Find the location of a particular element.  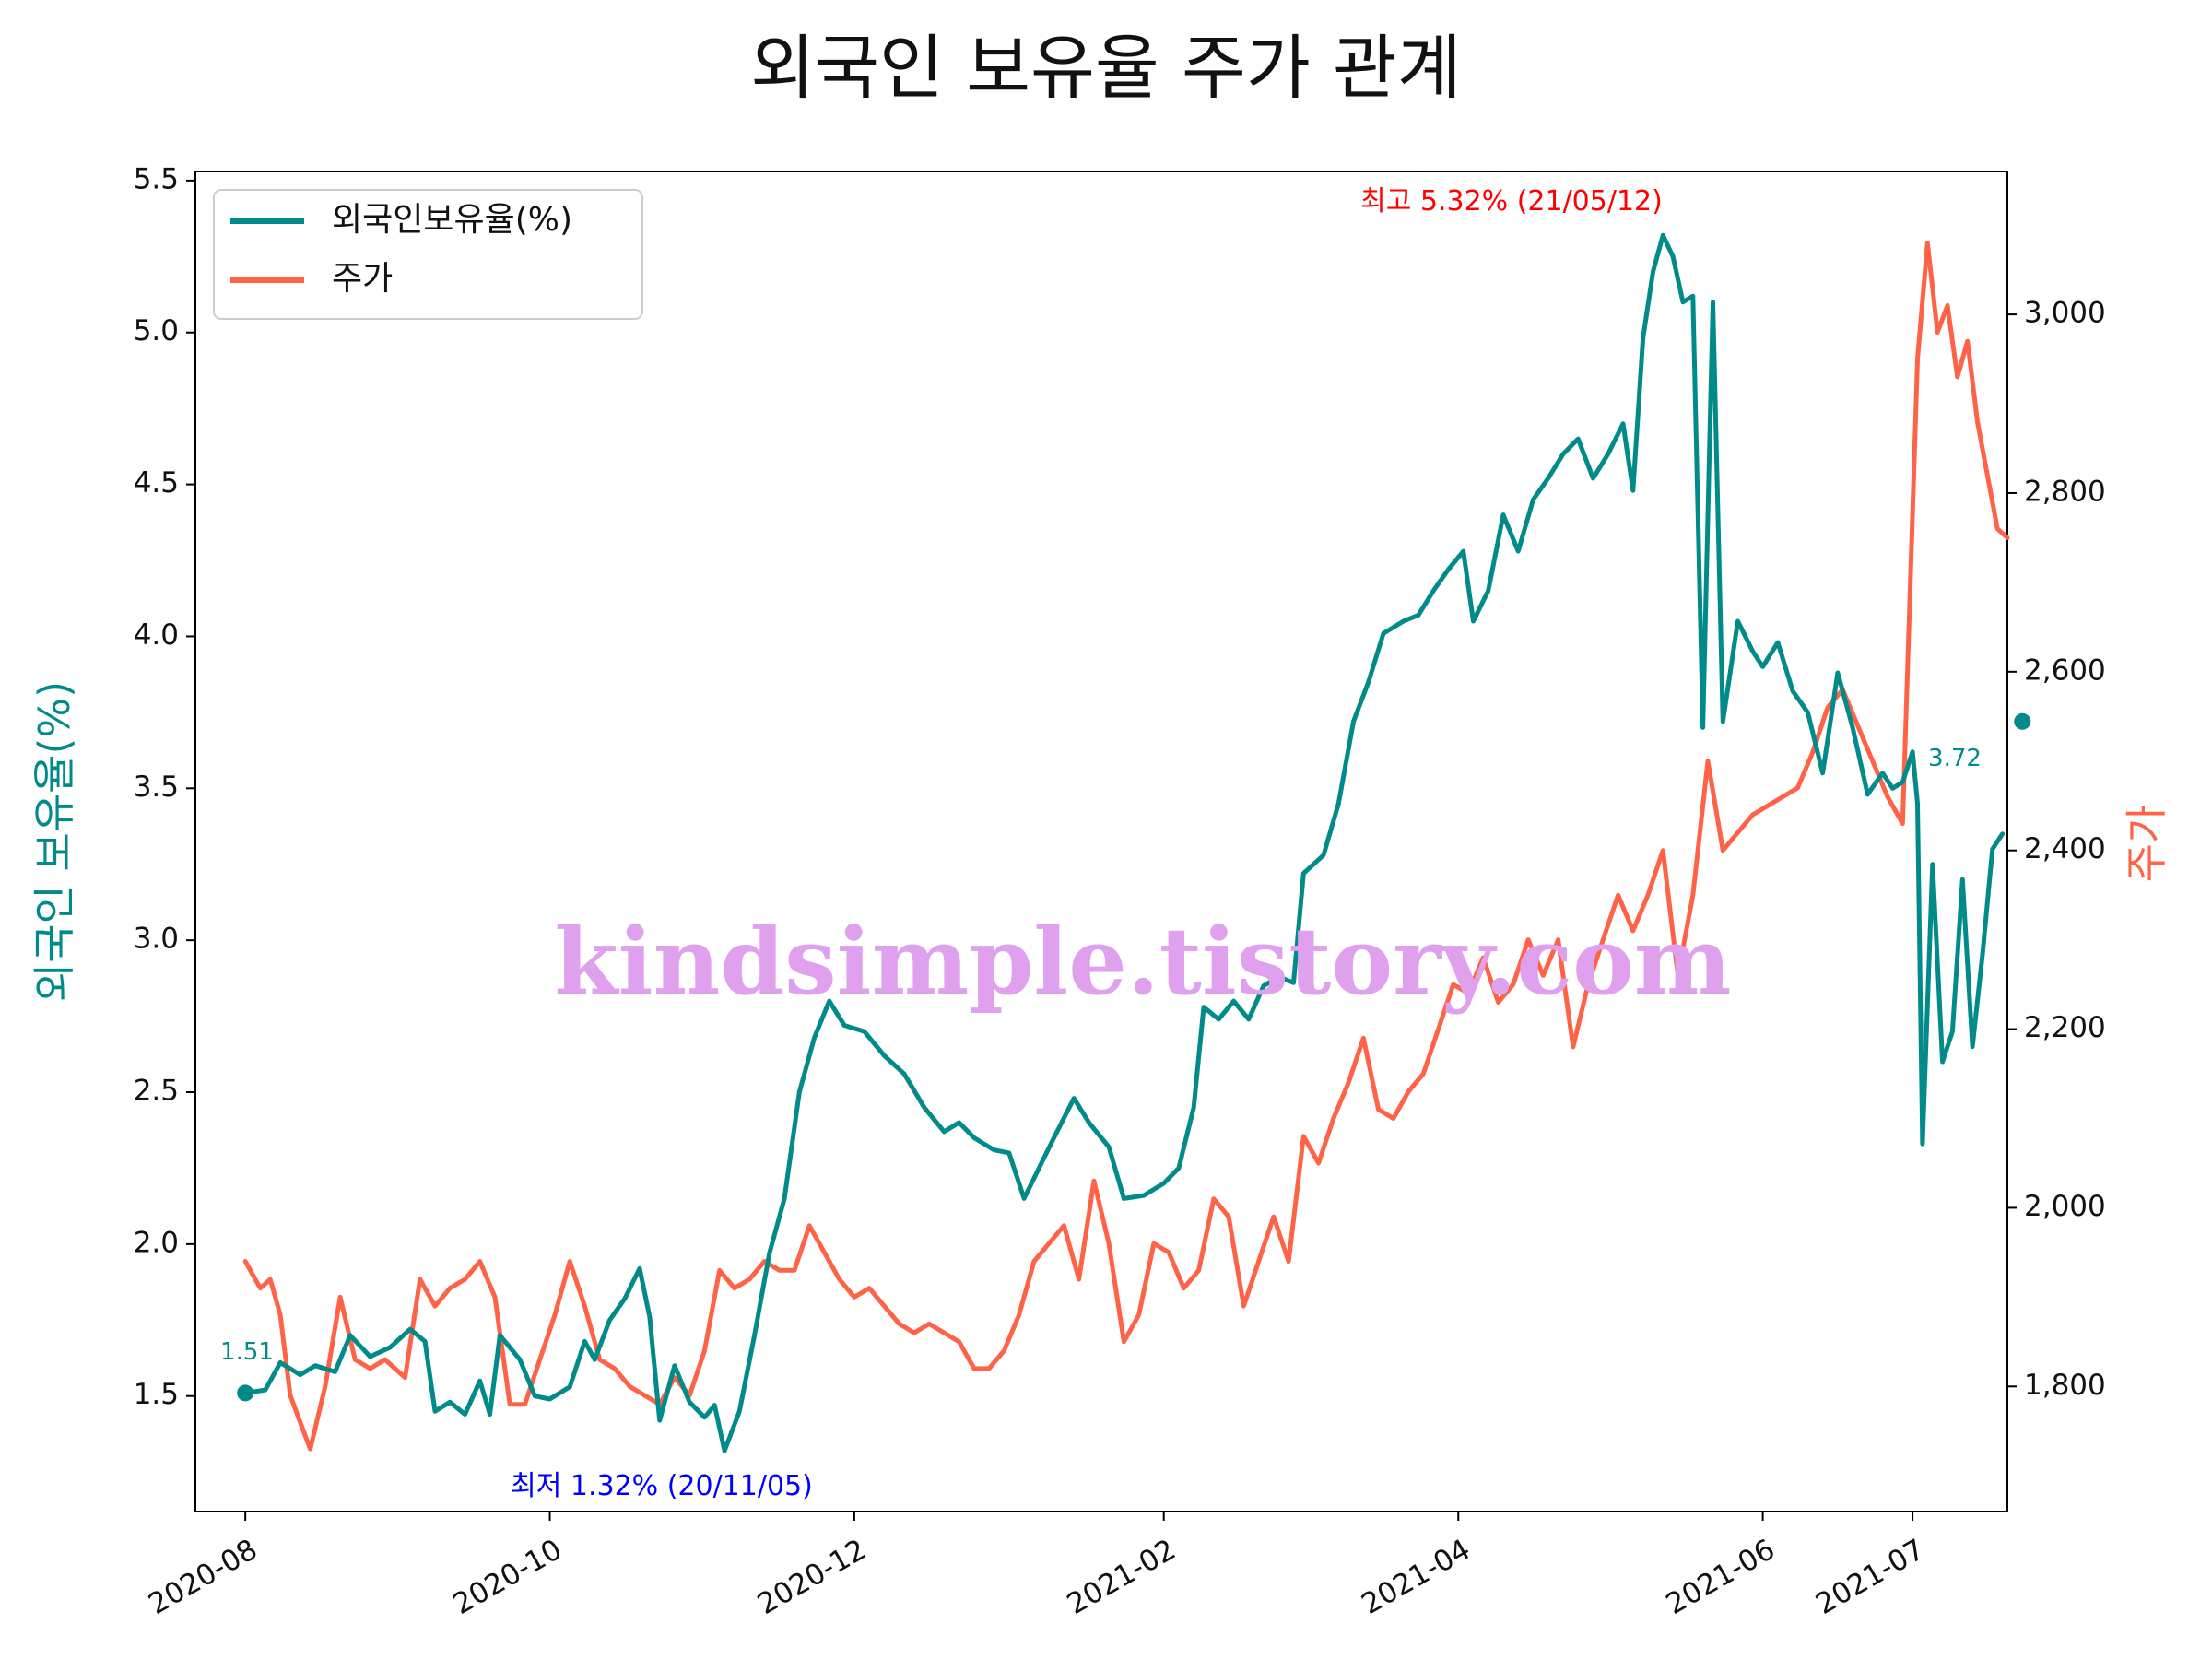

y-left-tick-label: 3.5 is located at coordinates (156, 787).